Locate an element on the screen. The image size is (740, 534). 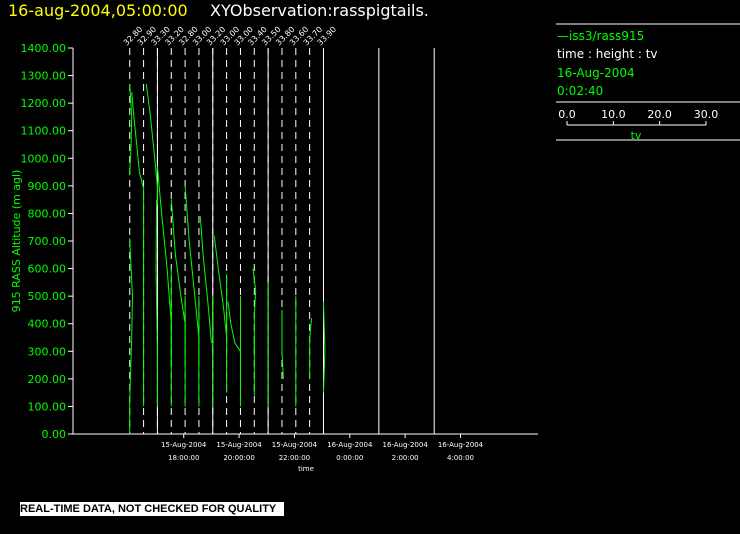
y-tick-label: 900.00 is located at coordinates (47, 186).